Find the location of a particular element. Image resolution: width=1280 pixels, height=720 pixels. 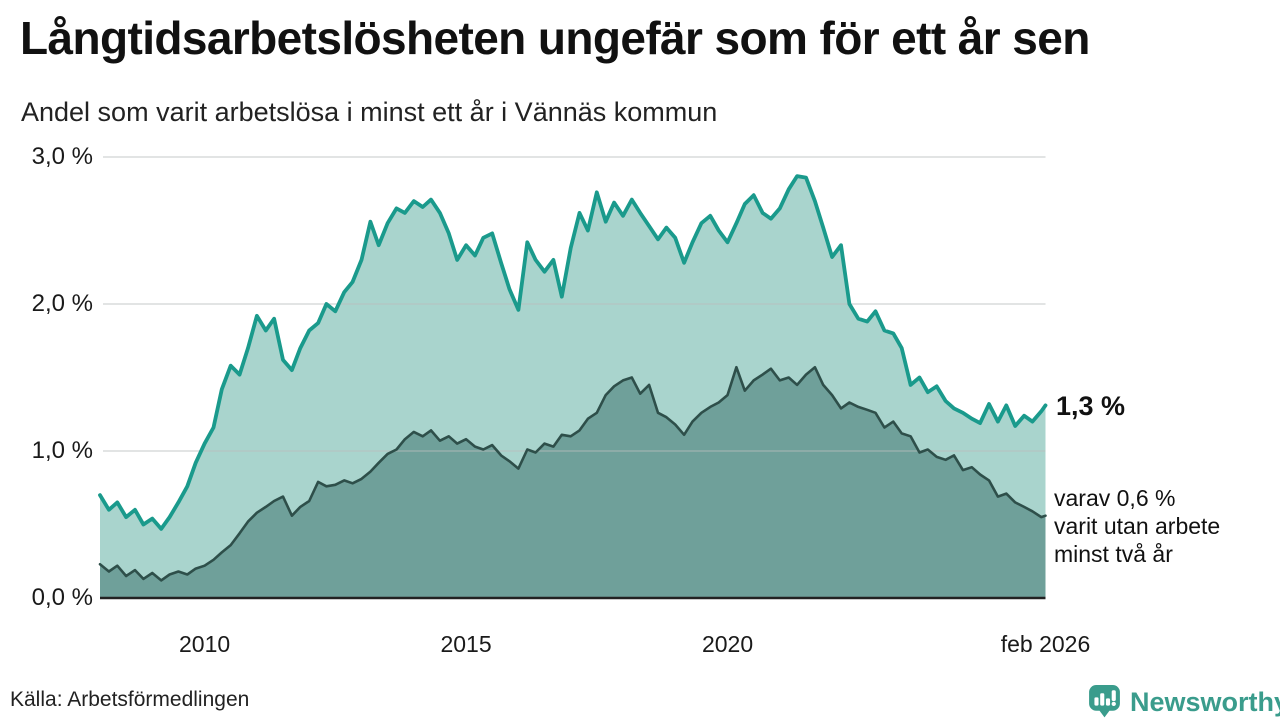

newsworthy-logo: Newsworthy is located at coordinates (1183, 701).